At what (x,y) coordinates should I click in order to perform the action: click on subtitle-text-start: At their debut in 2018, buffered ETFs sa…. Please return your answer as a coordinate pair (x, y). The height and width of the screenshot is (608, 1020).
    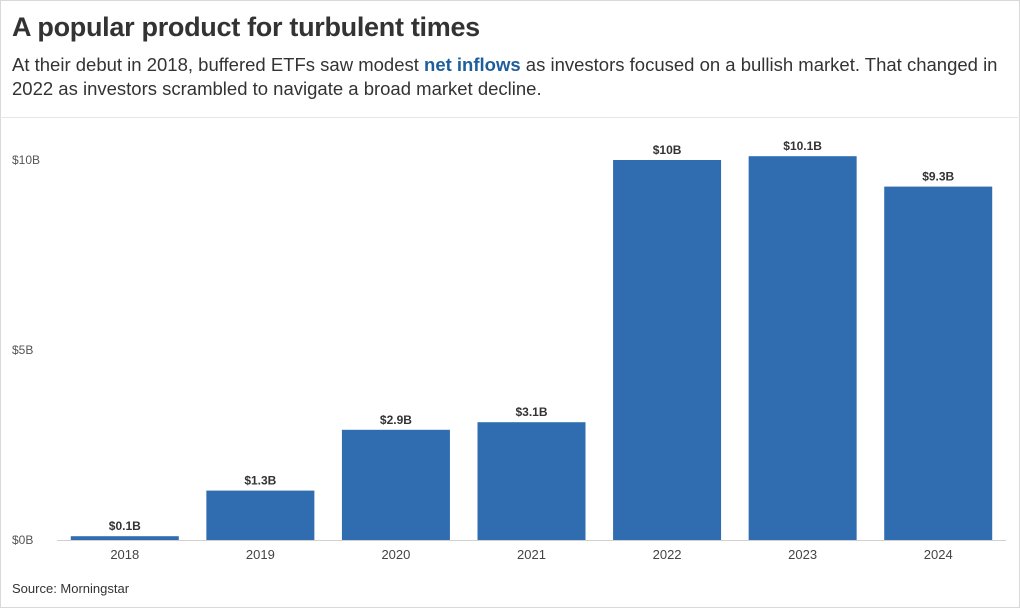
    Looking at the image, I should click on (218, 64).